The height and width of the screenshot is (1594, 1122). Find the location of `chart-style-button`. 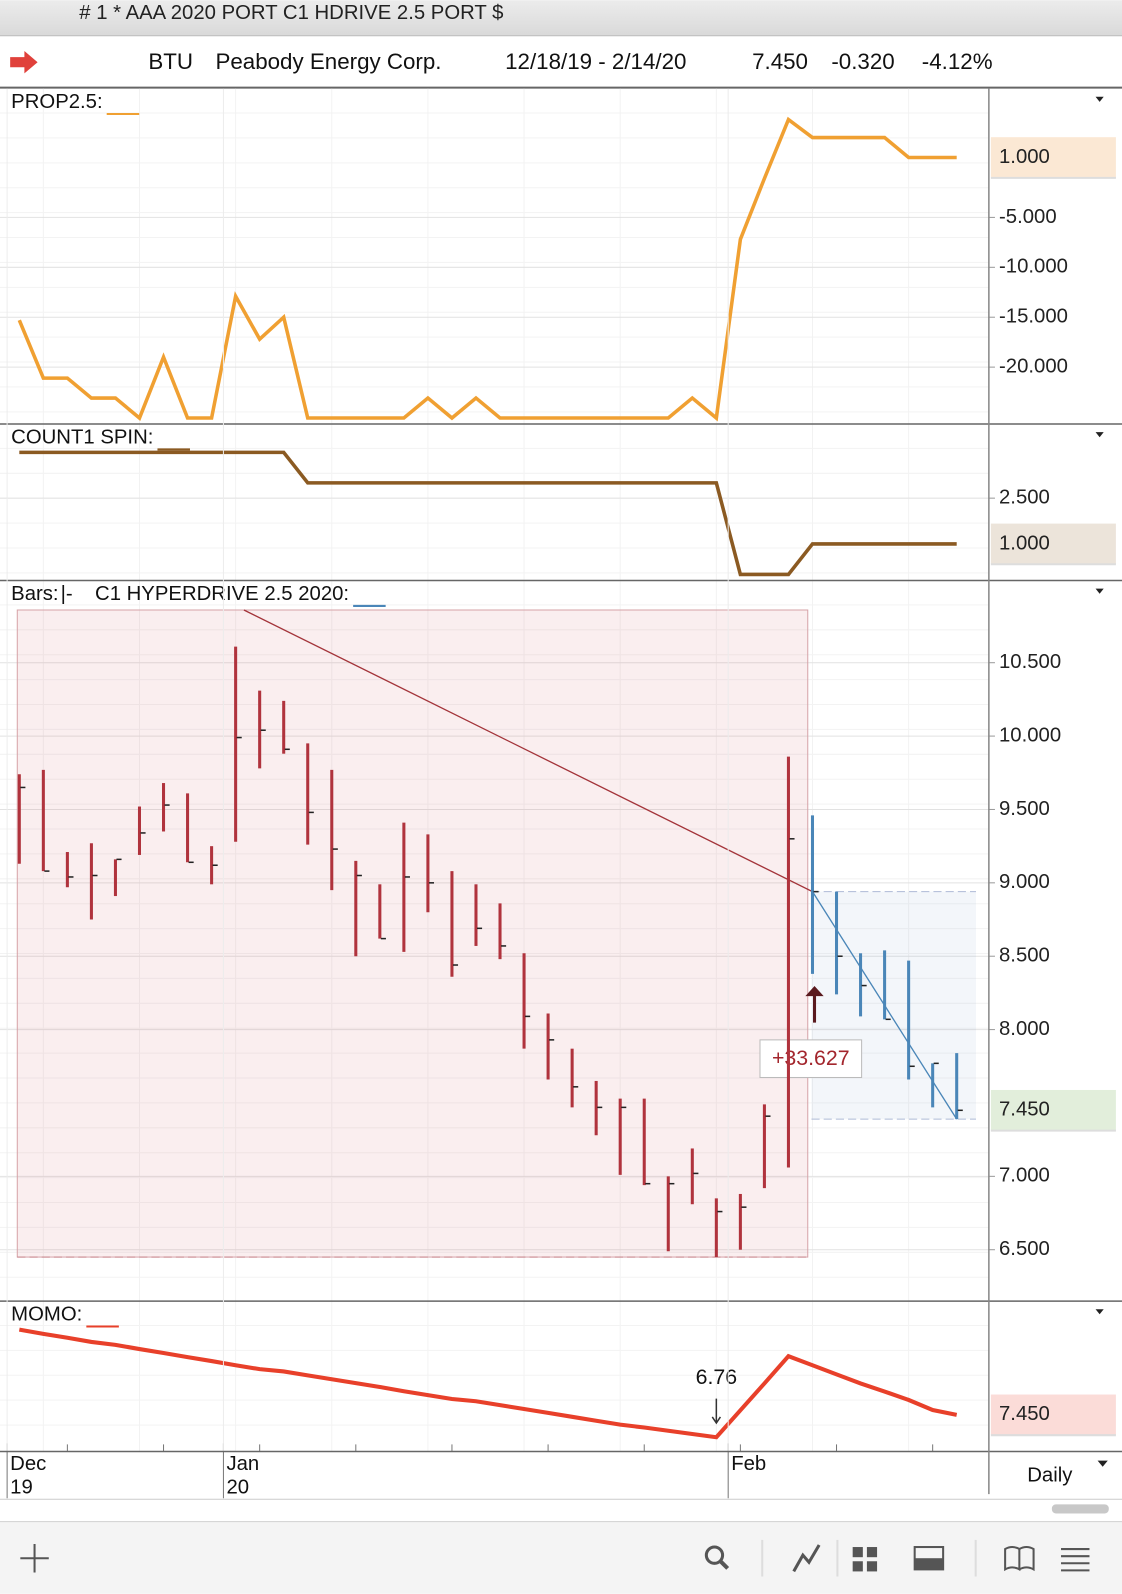

chart-style-button is located at coordinates (806, 1558).